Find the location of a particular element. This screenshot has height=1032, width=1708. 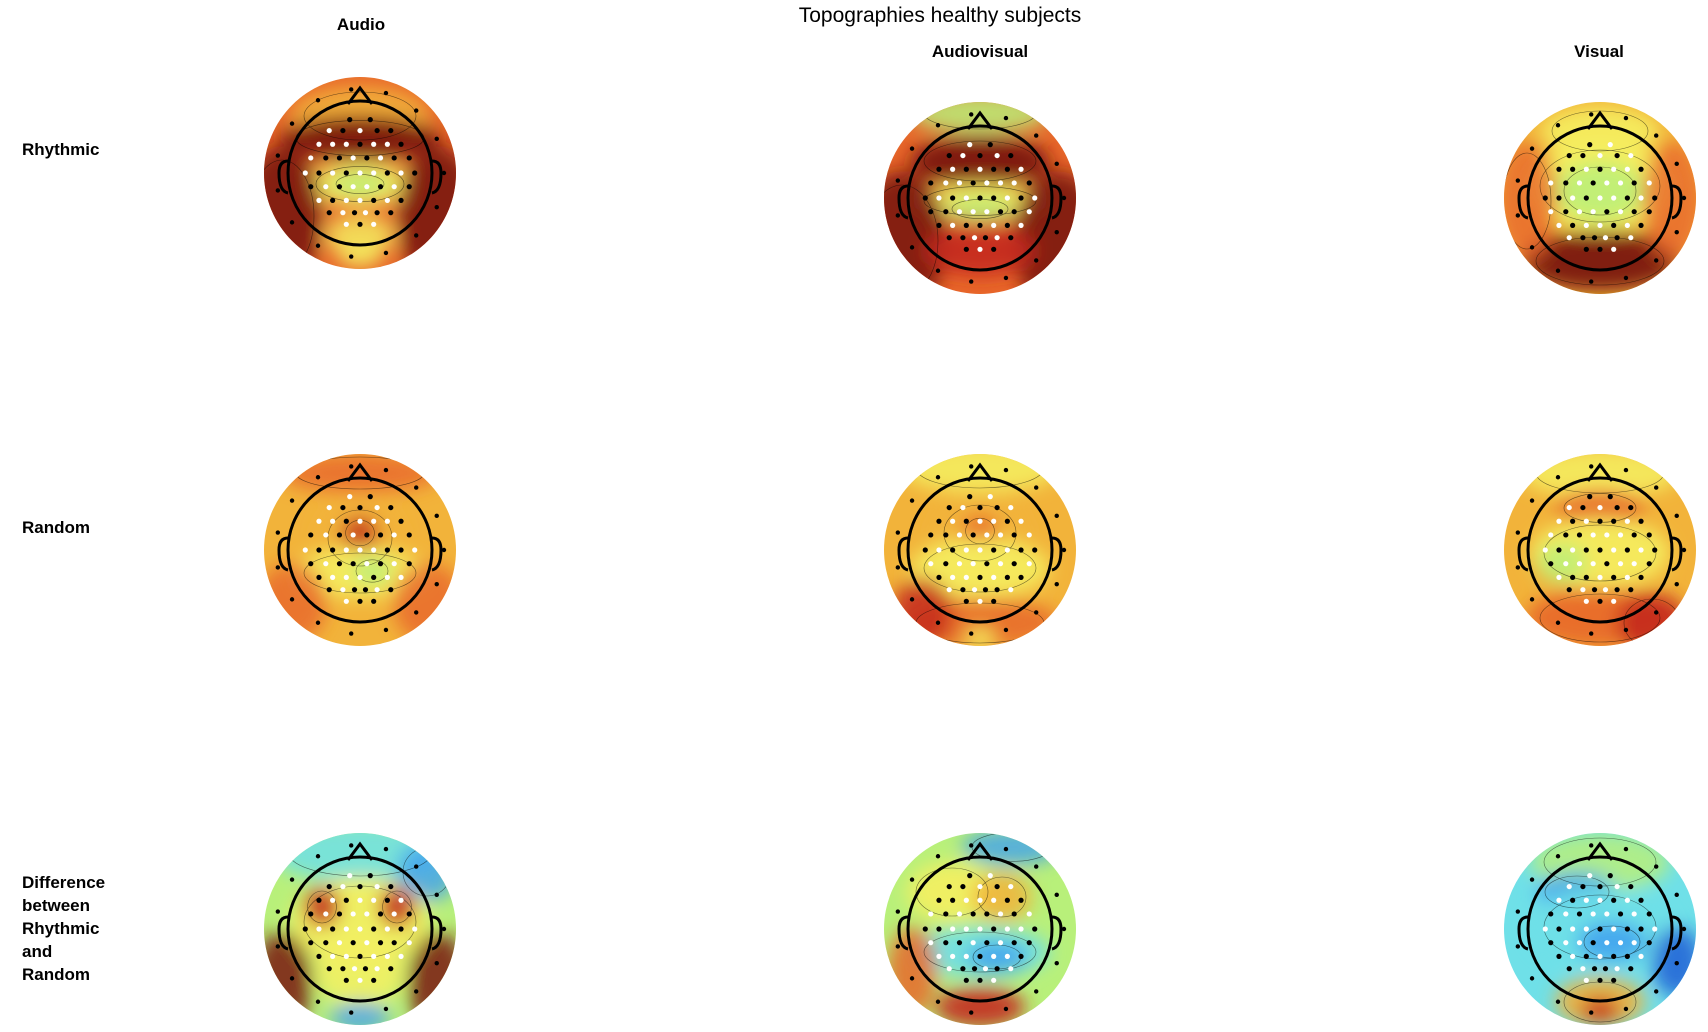

topomap-audiovisual-difference is located at coordinates (980, 929).